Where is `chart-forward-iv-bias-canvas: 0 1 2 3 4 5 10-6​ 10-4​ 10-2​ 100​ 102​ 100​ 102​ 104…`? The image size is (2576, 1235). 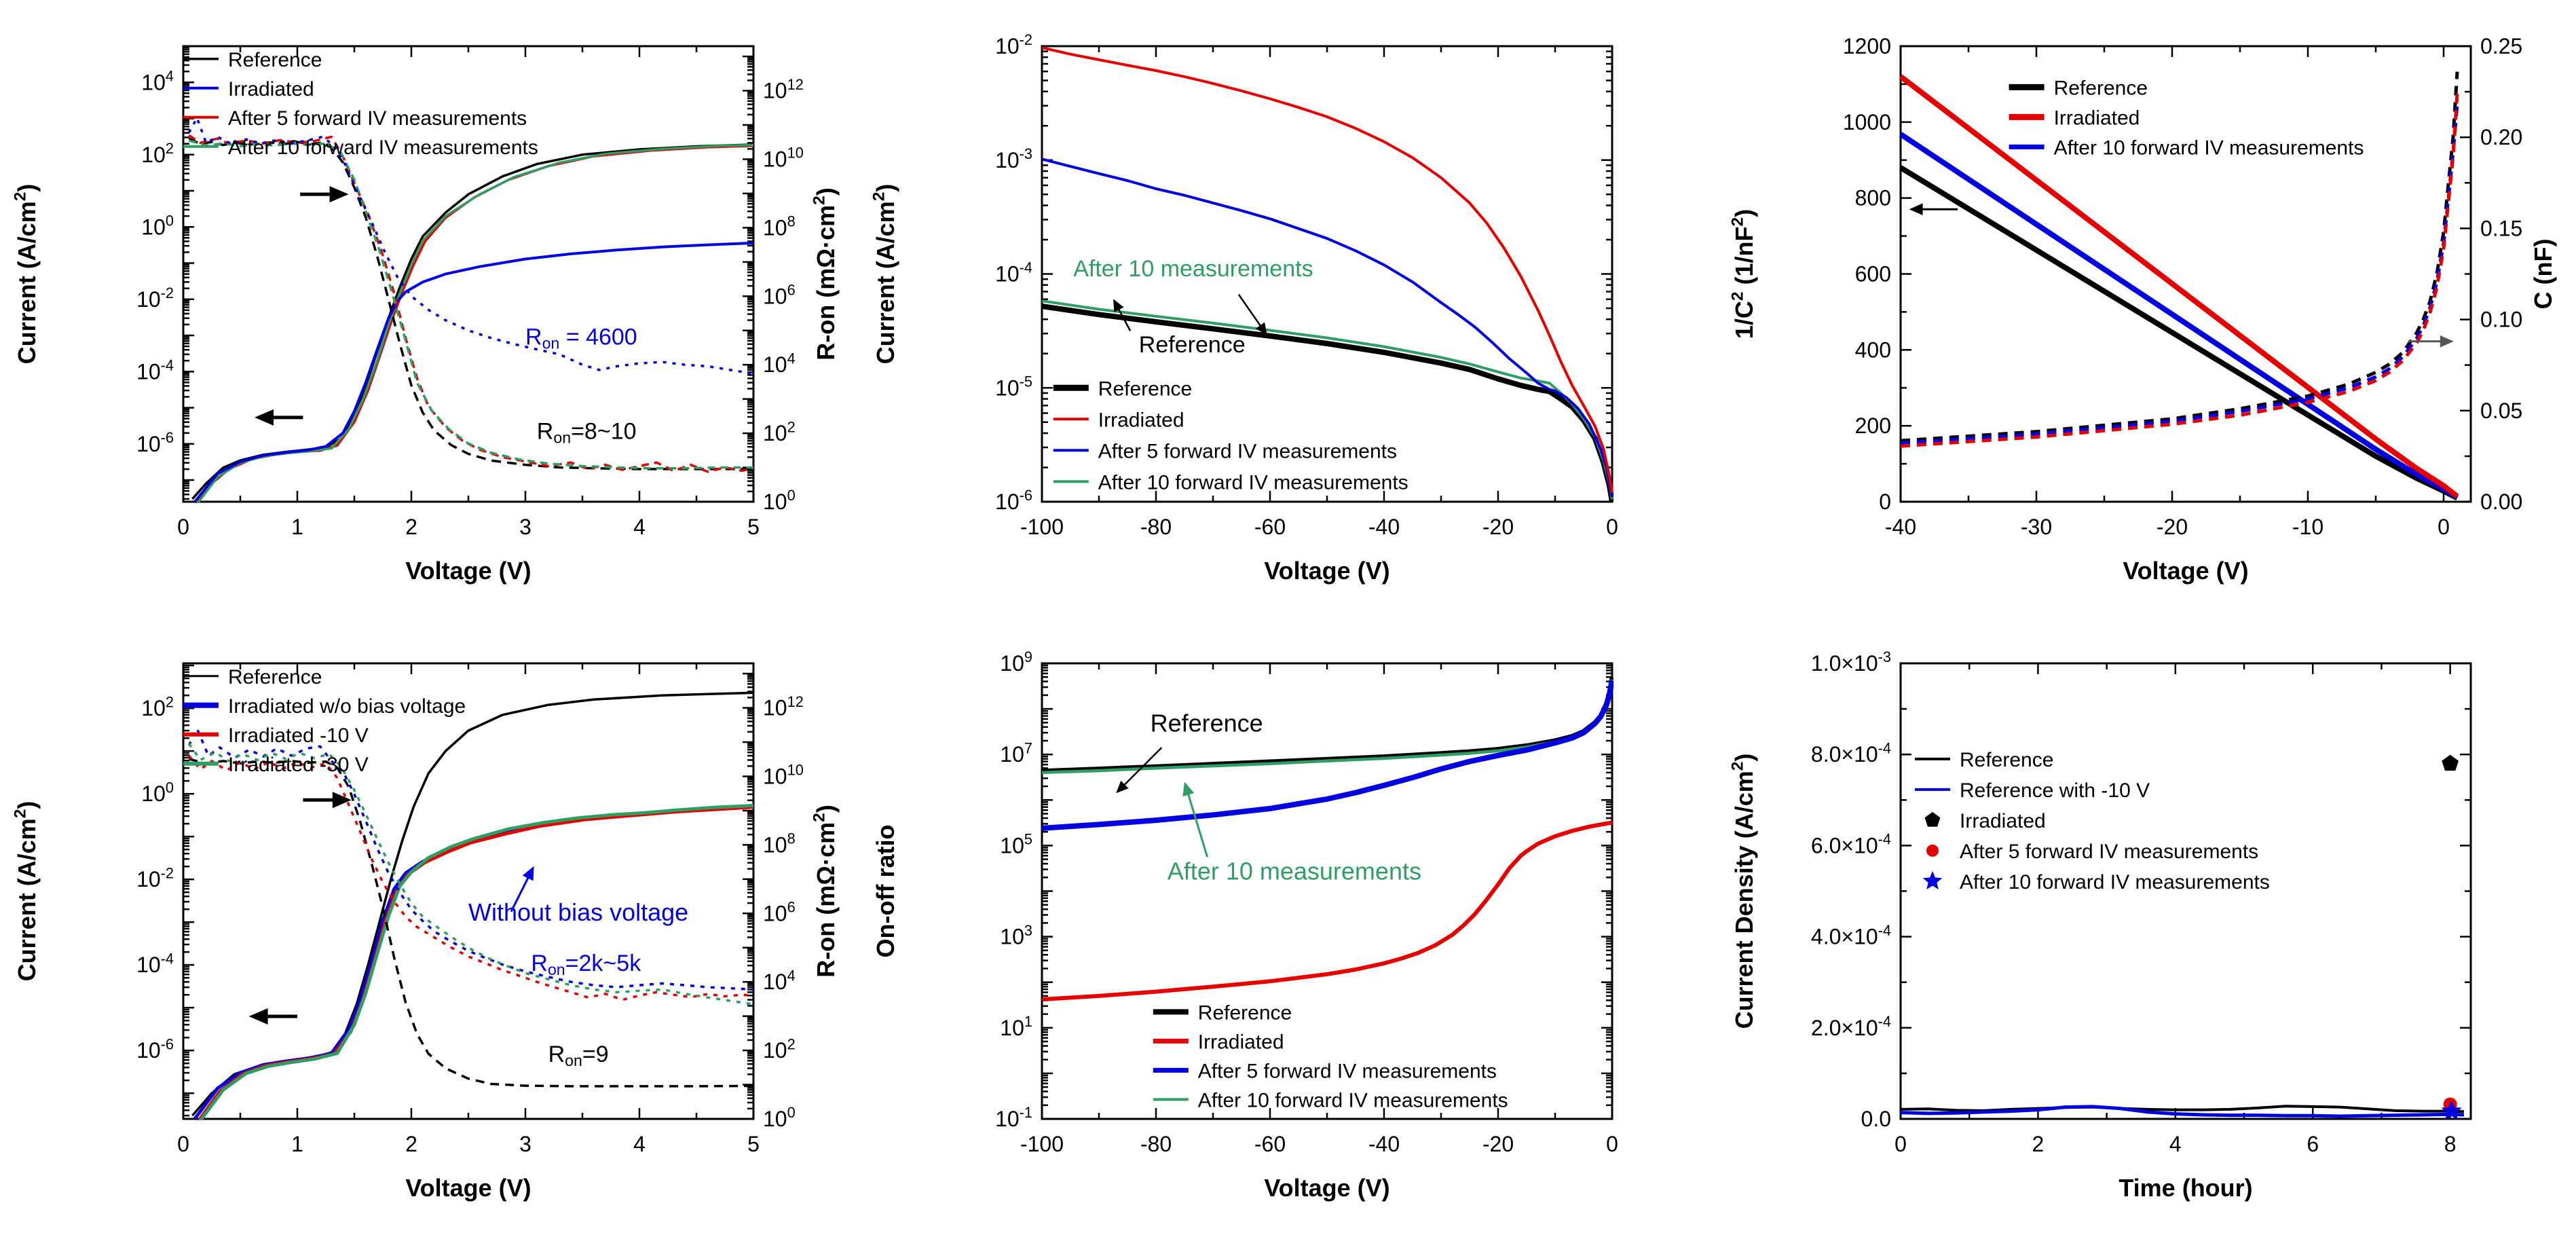 chart-forward-iv-bias-canvas: 0 1 2 3 4 5 10-6​ 10-4​ 10-2​ 100​ 102​ 100​ 102​ 104… is located at coordinates (426, 932).